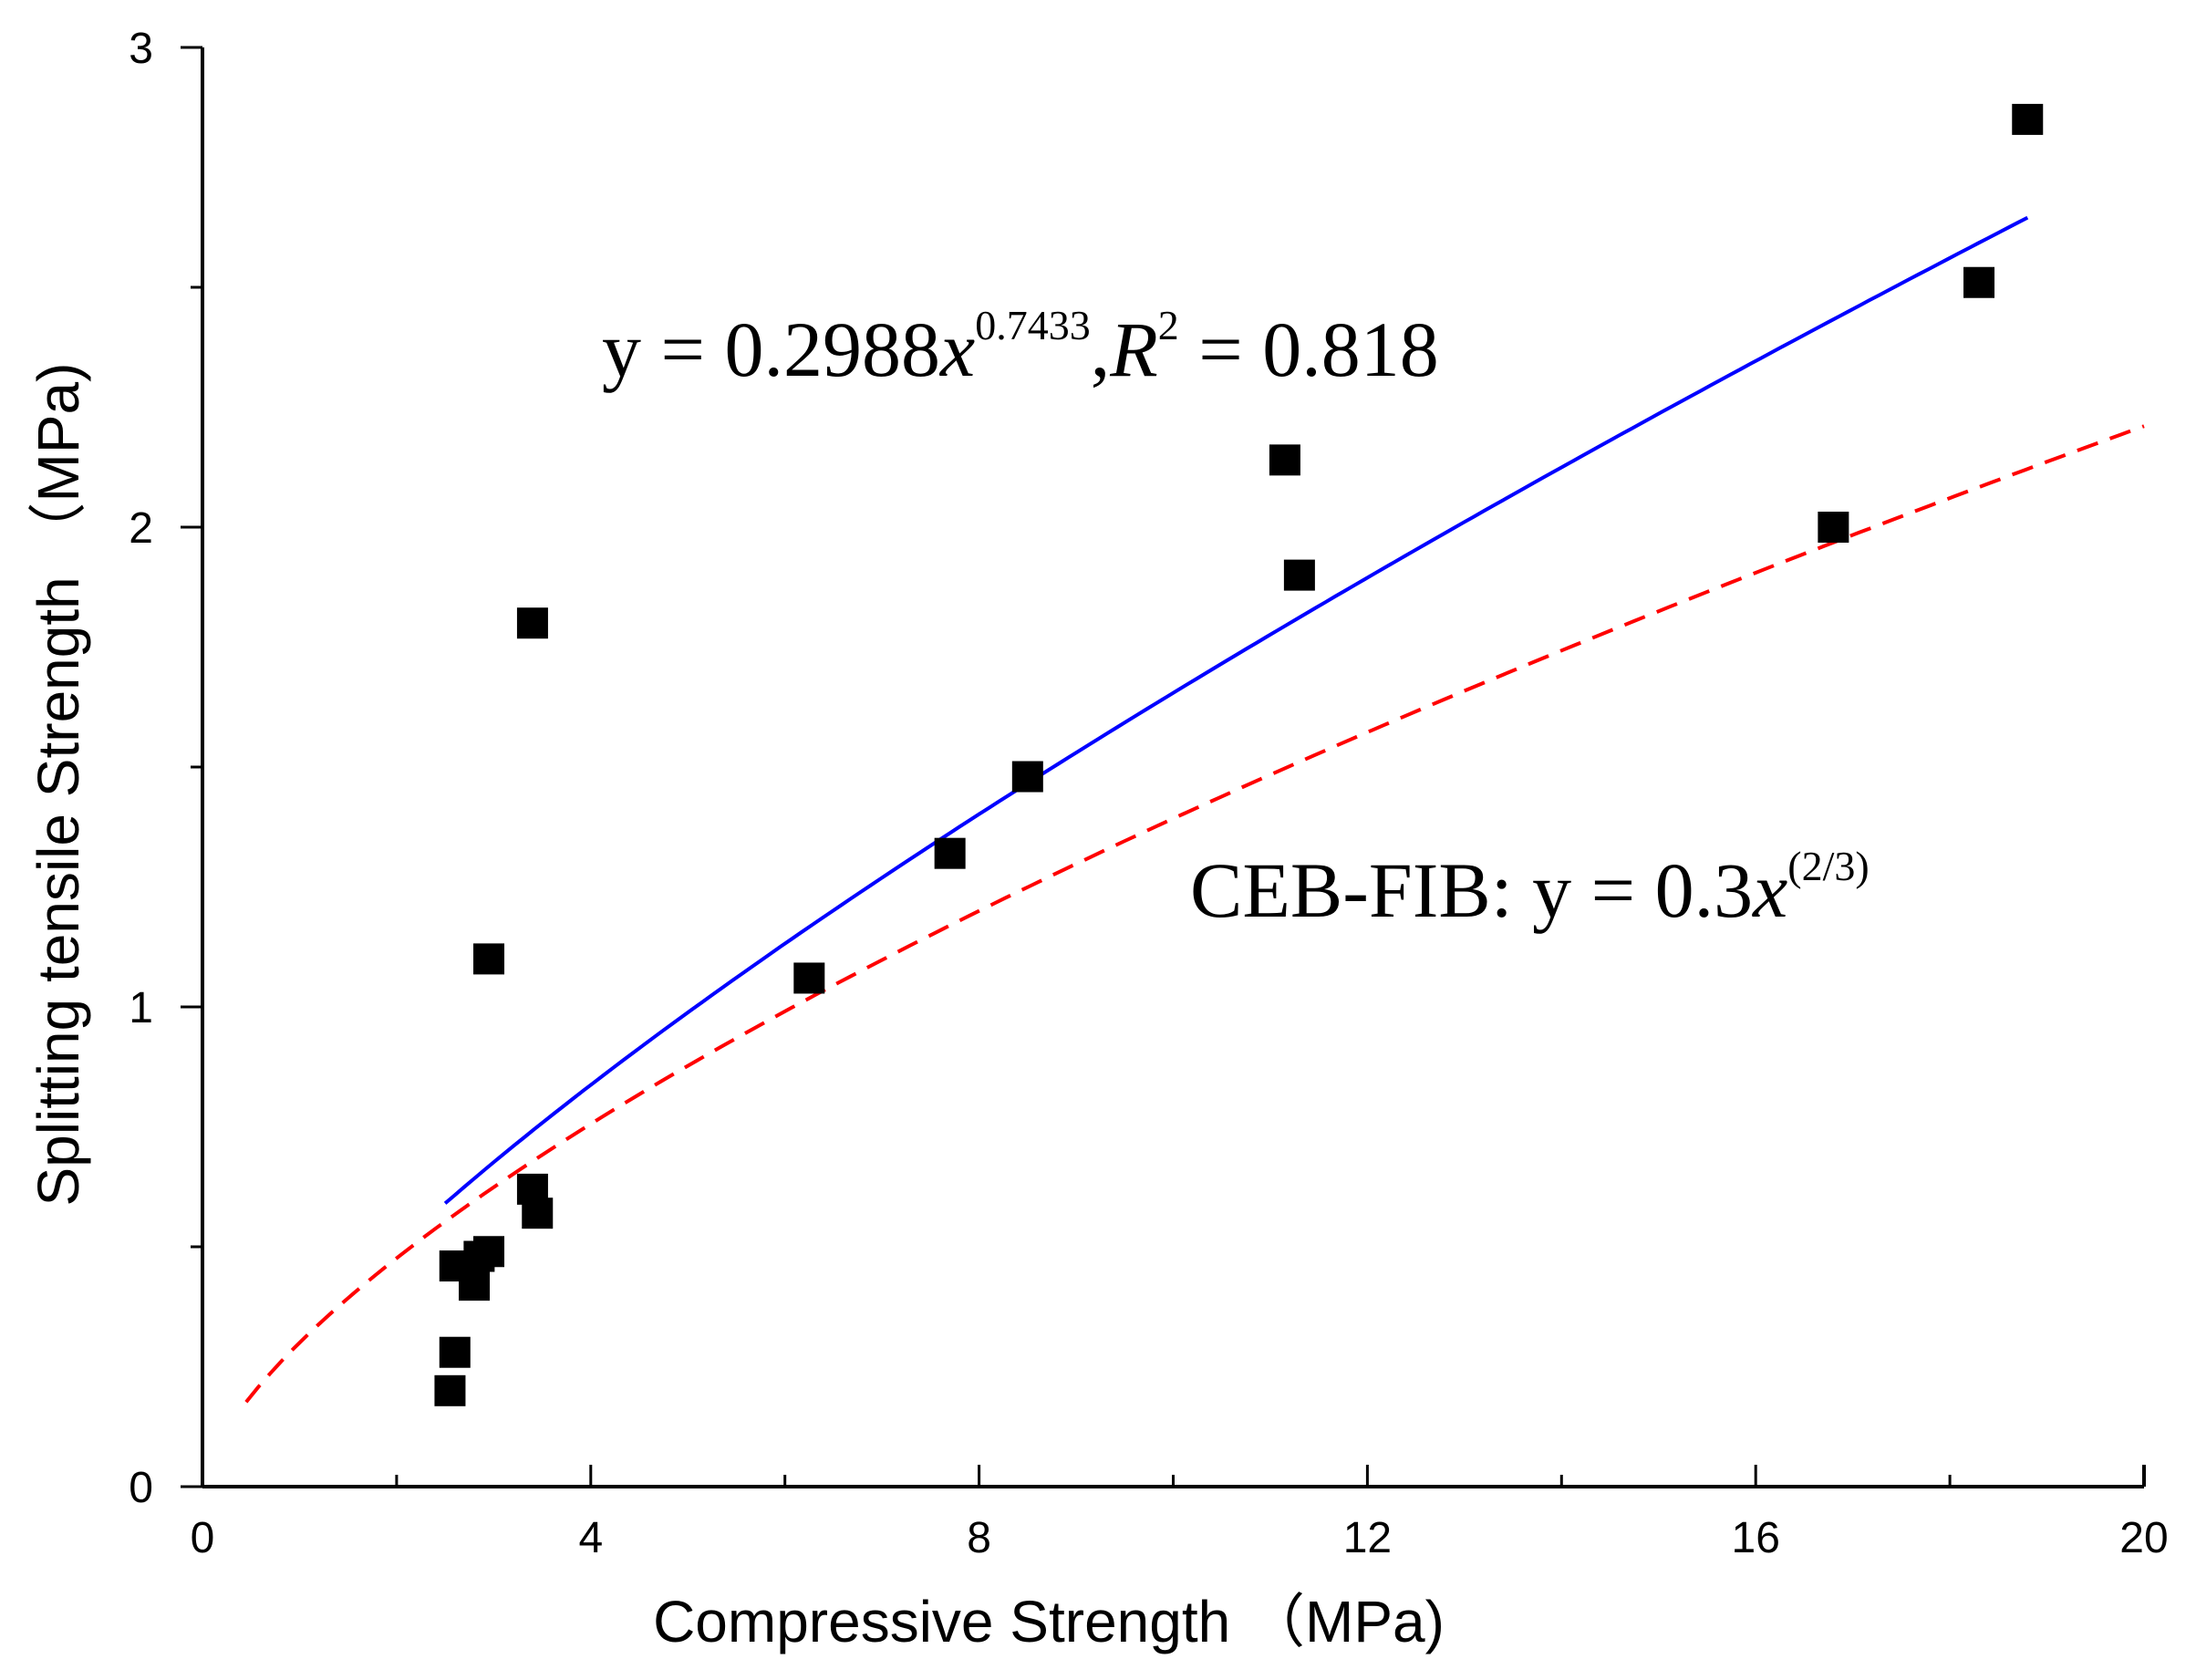 The image size is (2196, 1680). What do you see at coordinates (1180, 1538) in the screenshot?
I see `x-tick-labels: 0 4 8 12 16 20` at bounding box center [1180, 1538].